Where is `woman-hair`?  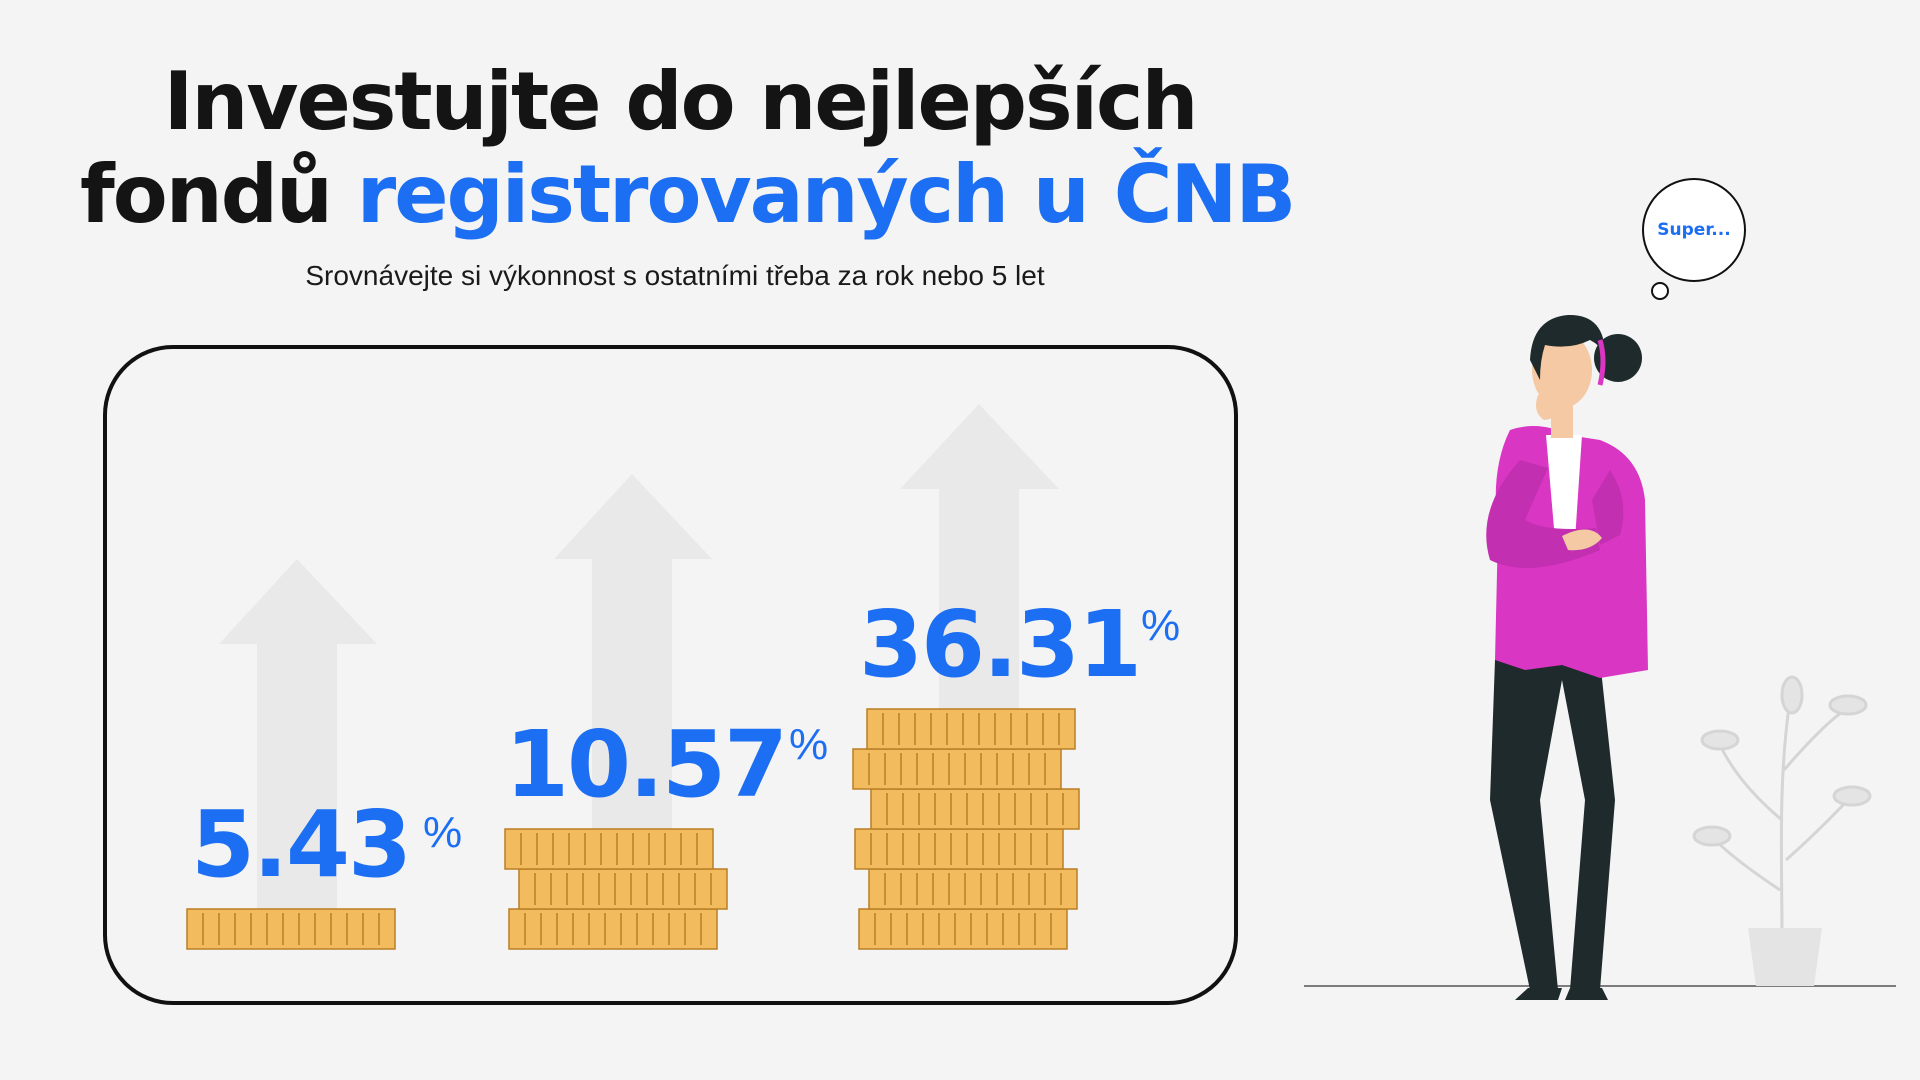
woman-hair is located at coordinates (1567, 347).